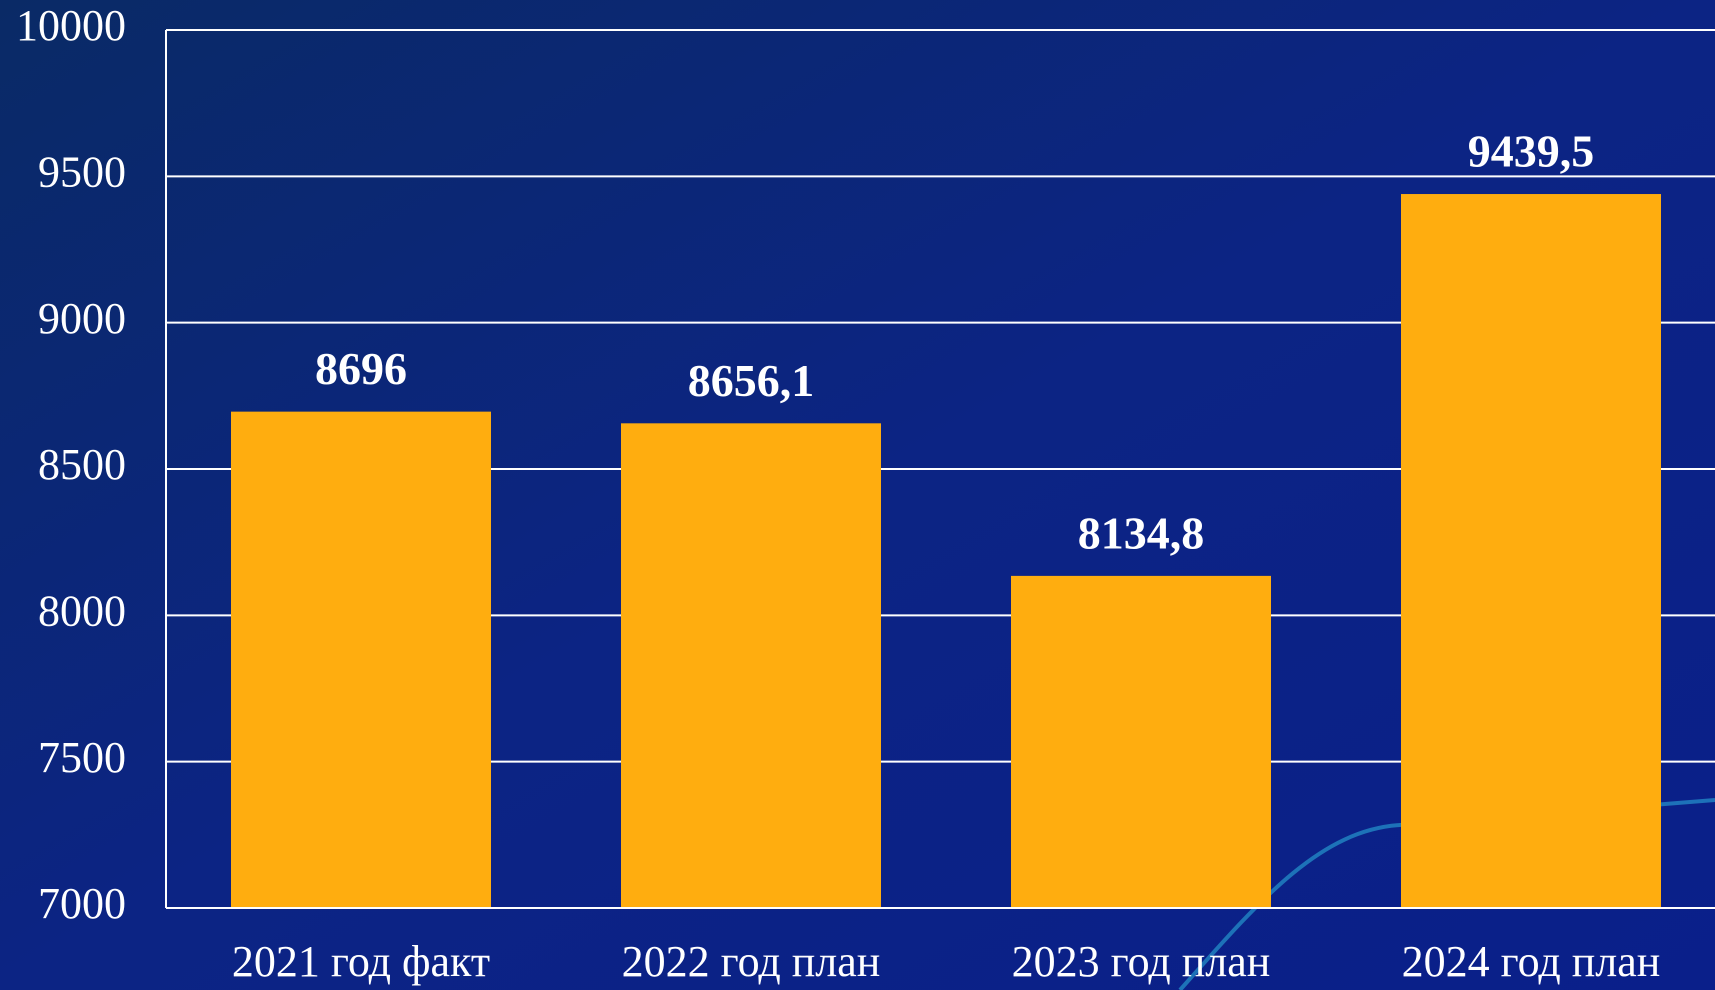  I want to click on y-tick-label: 9000, so click(82, 318).